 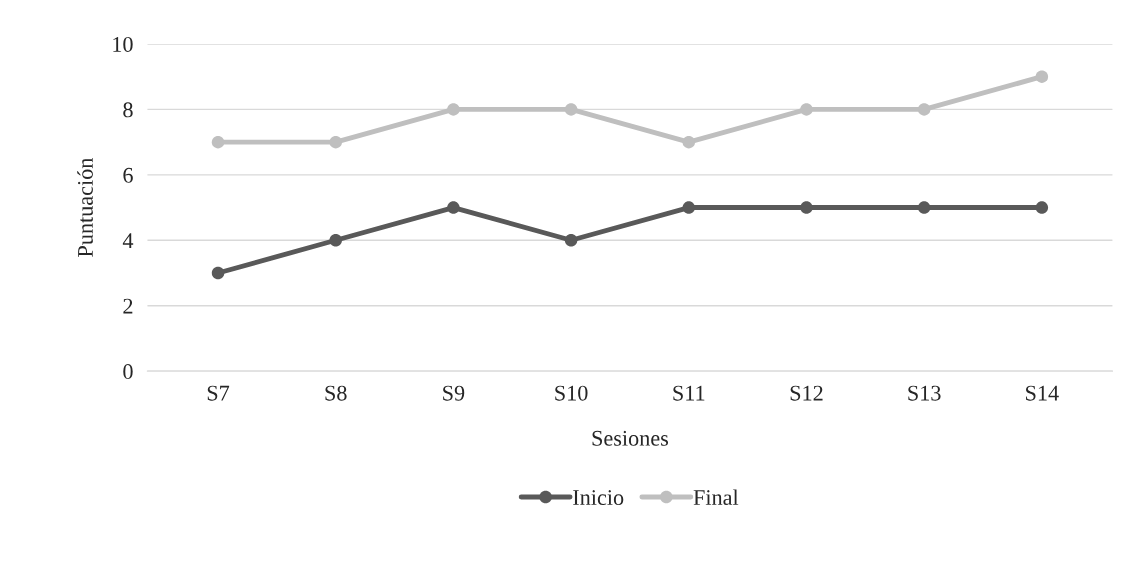 What do you see at coordinates (689, 393) in the screenshot?
I see `x-tick-label: S11` at bounding box center [689, 393].